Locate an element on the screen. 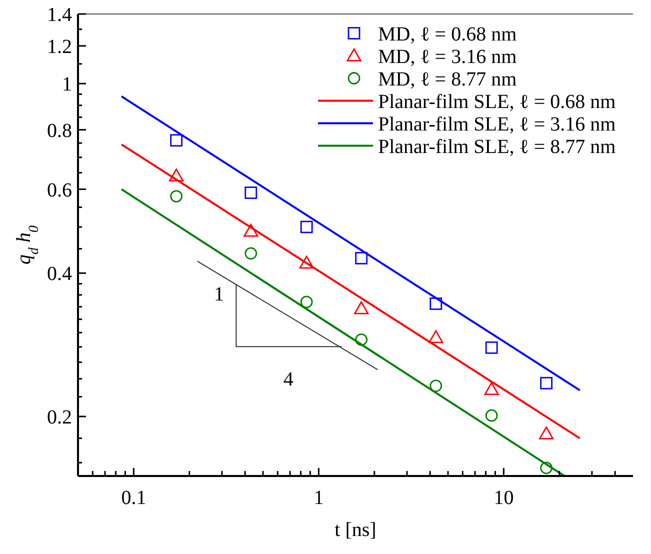  annotation: 4 is located at coordinates (288, 379).